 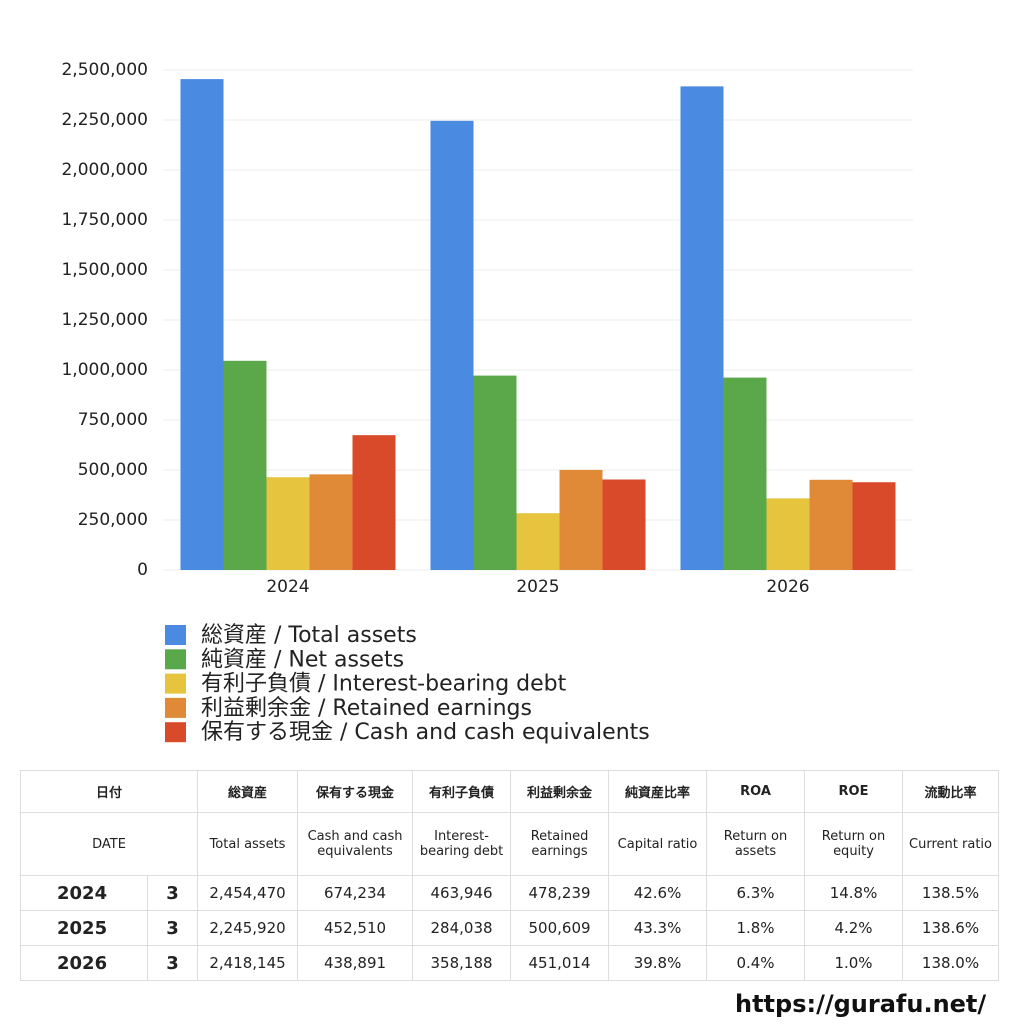 I want to click on header-cell: Cash and cash equivalents, so click(x=355, y=844).